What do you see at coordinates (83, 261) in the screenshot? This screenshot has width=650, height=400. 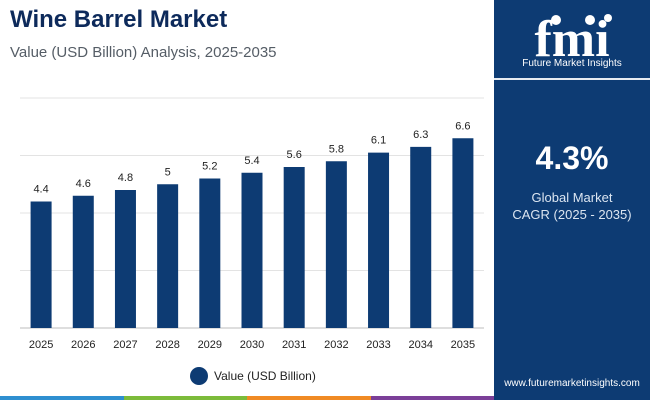 I see `bar-2026` at bounding box center [83, 261].